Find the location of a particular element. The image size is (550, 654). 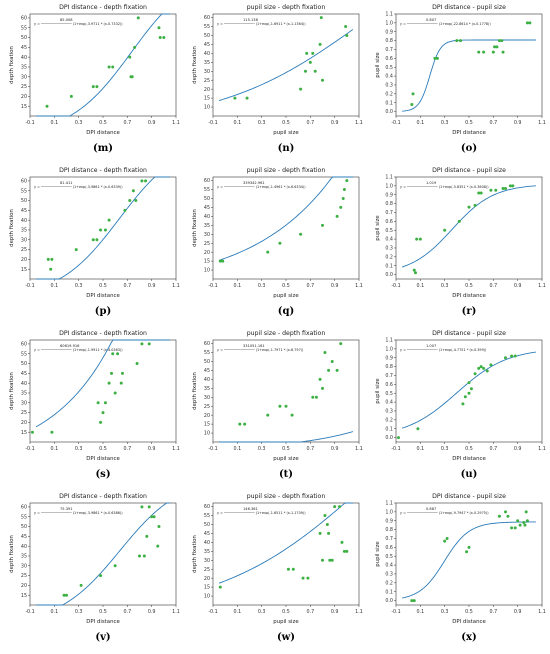

y-tick-label: 30 is located at coordinates (207, 561).